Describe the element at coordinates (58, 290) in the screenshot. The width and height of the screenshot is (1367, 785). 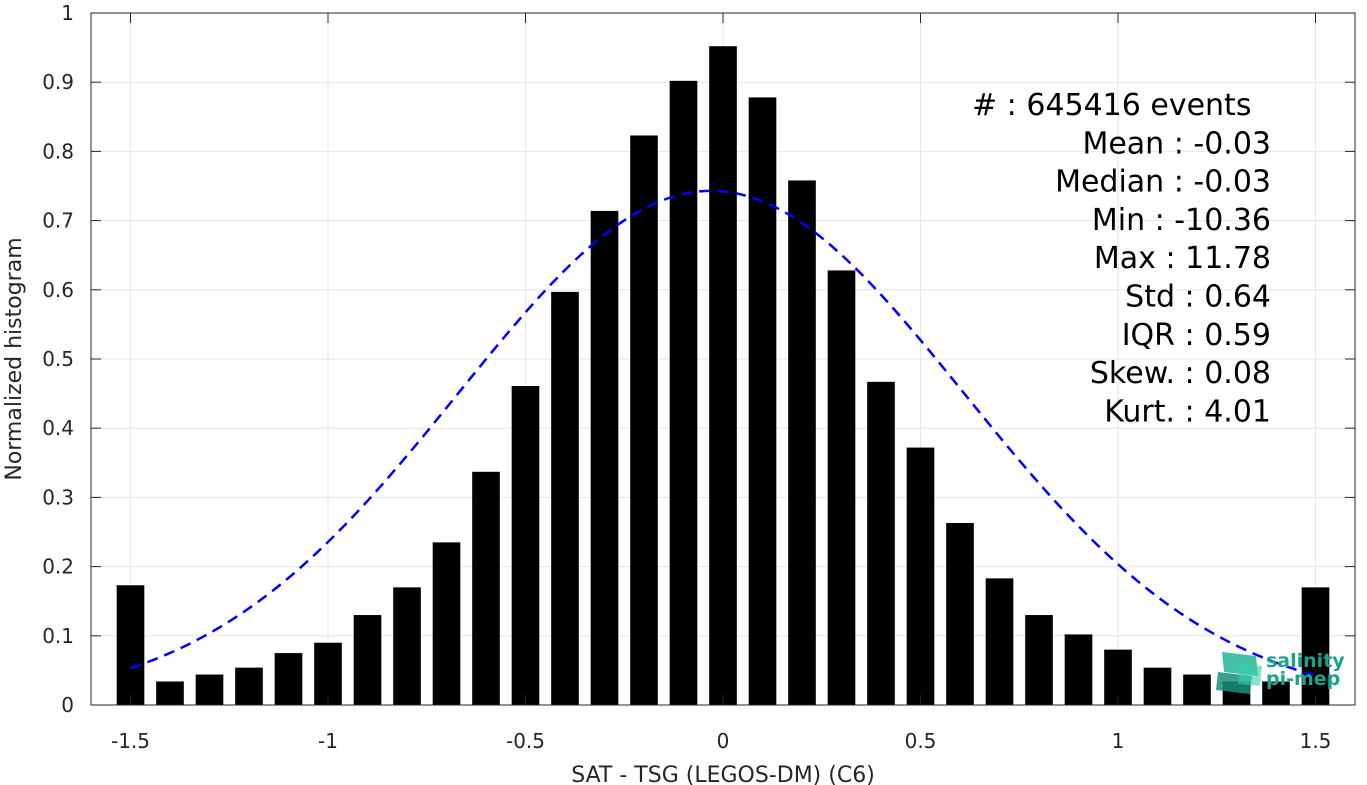
I see `y-tick-label: 0.6` at that location.